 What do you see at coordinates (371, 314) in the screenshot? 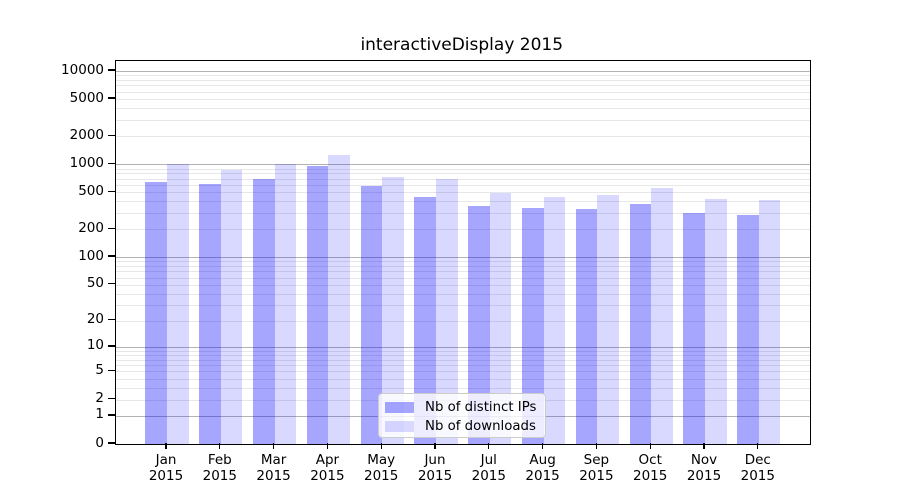
I see `bar-distinct-ips-may` at bounding box center [371, 314].